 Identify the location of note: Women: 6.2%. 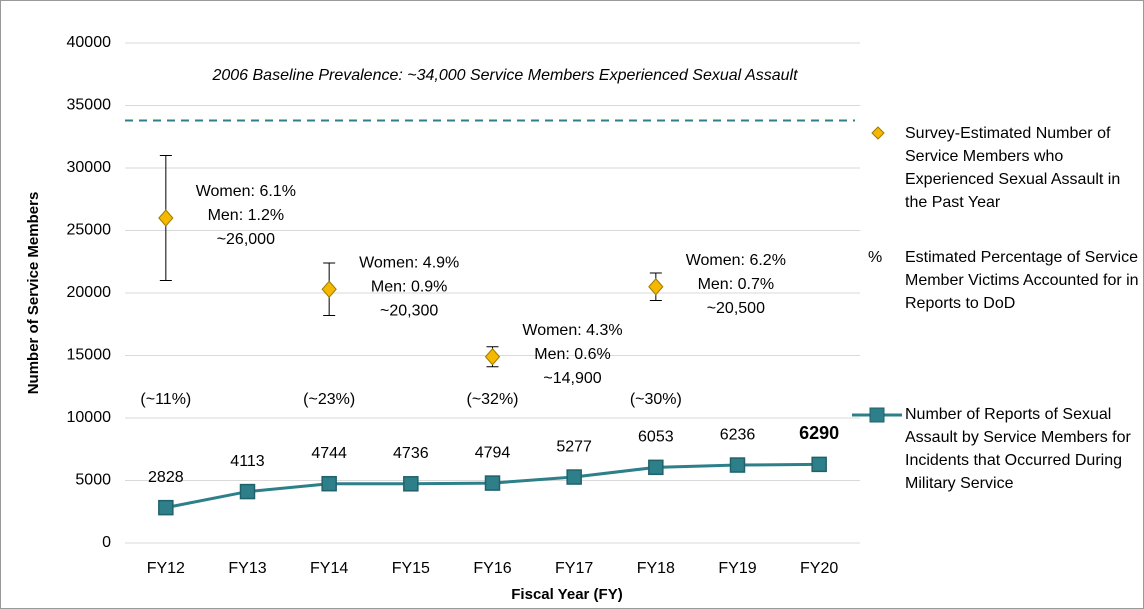
(736, 260).